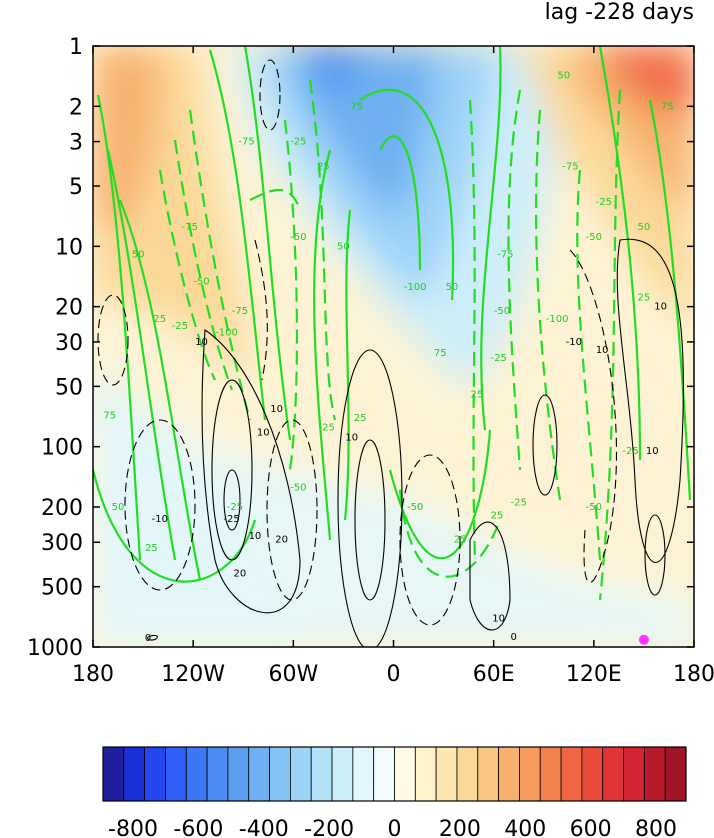 This screenshot has width=714, height=838. What do you see at coordinates (395, 827) in the screenshot?
I see `colorbar-label: 0` at bounding box center [395, 827].